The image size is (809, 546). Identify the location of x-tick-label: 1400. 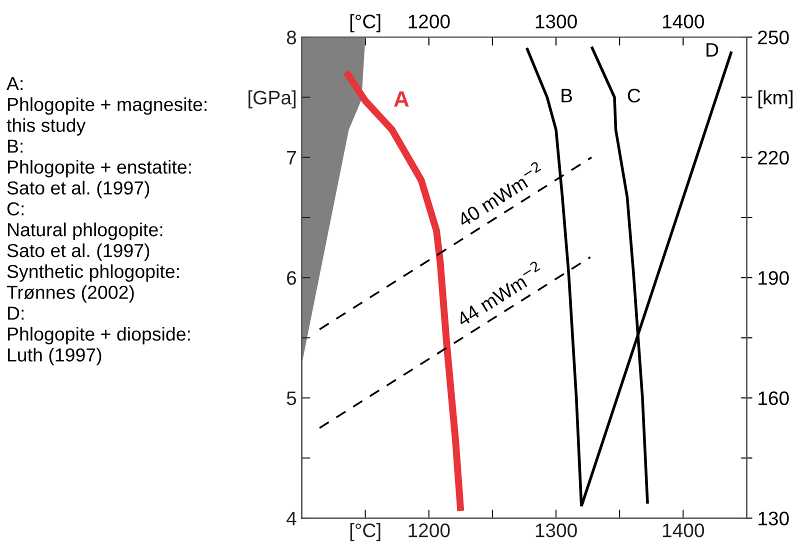
(683, 531).